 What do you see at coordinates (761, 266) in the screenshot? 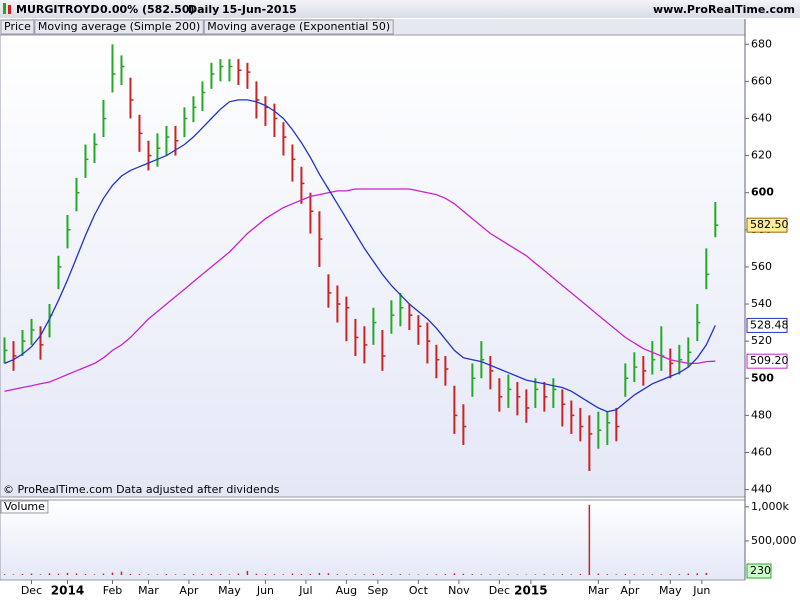
I see `y-tick-label: 560` at bounding box center [761, 266].